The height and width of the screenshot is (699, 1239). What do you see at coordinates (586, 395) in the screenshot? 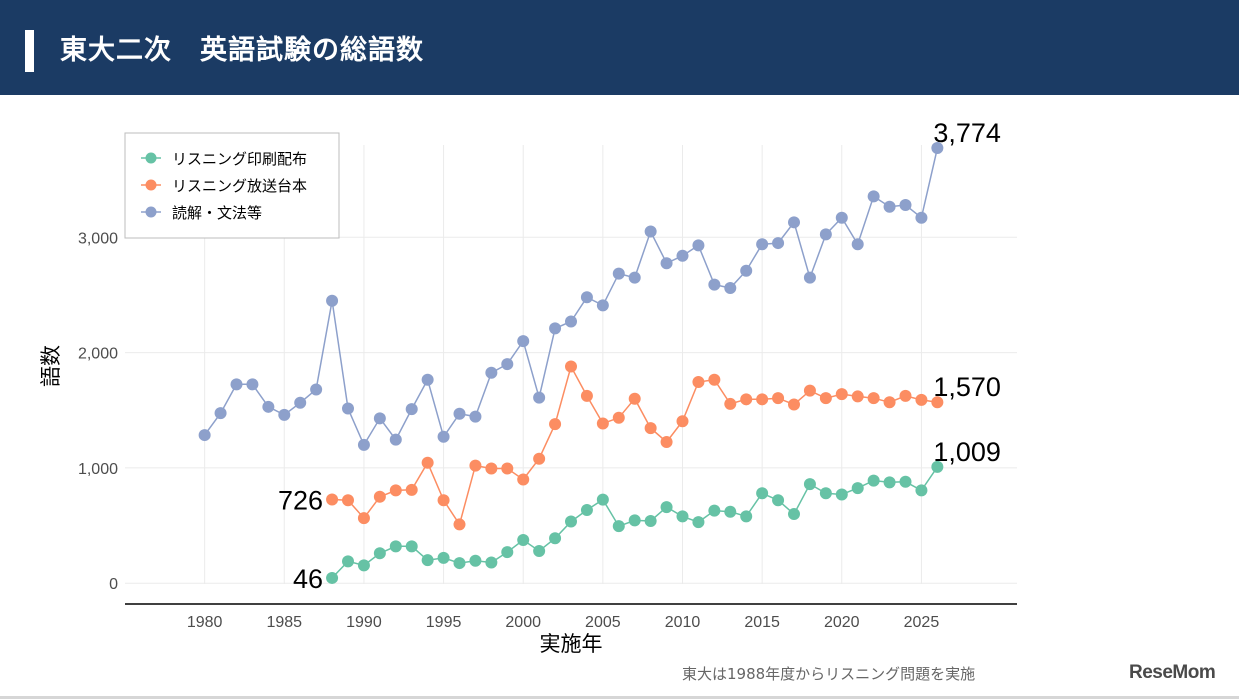
I see `data-point-broadcast-2004` at bounding box center [586, 395].